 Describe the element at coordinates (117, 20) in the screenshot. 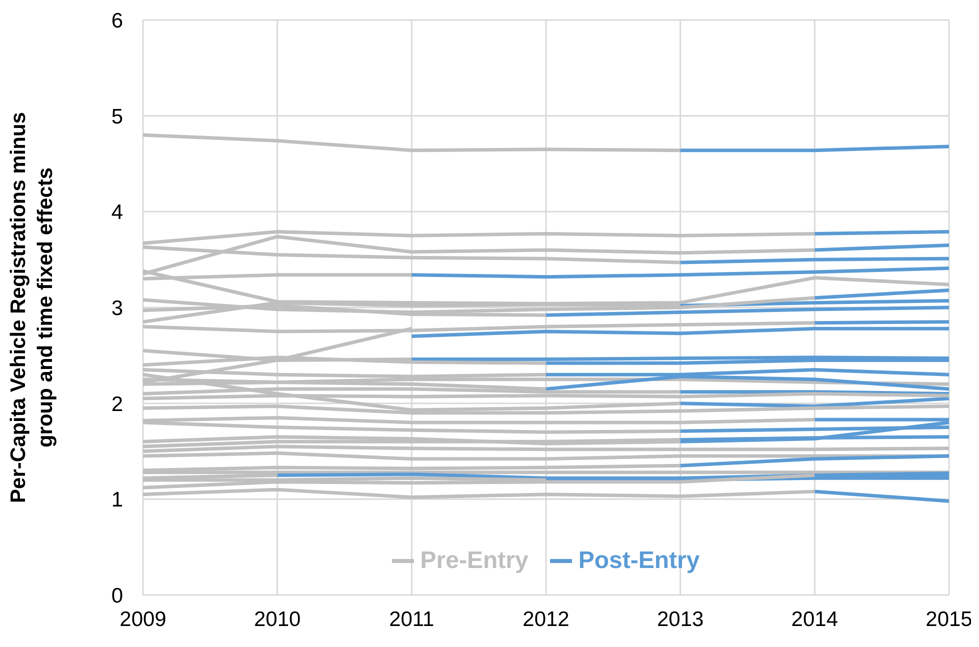

I see `y-tick-label: 6` at that location.